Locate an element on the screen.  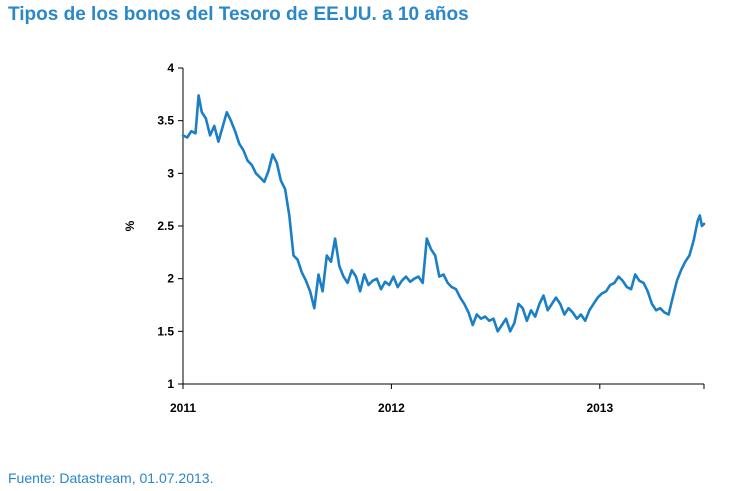
x-tick-label: 2013 is located at coordinates (599, 408).